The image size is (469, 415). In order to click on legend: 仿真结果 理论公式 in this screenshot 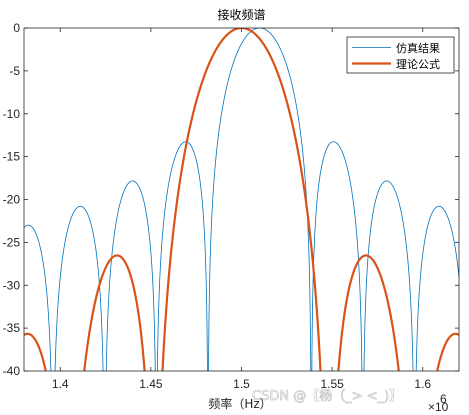, I will do `click(400, 55)`.